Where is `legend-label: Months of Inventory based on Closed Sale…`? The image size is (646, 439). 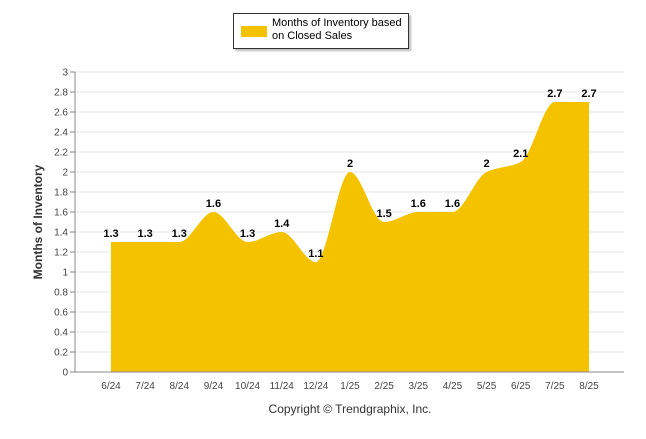
legend-label: Months of Inventory based on Closed Sale… is located at coordinates (337, 29).